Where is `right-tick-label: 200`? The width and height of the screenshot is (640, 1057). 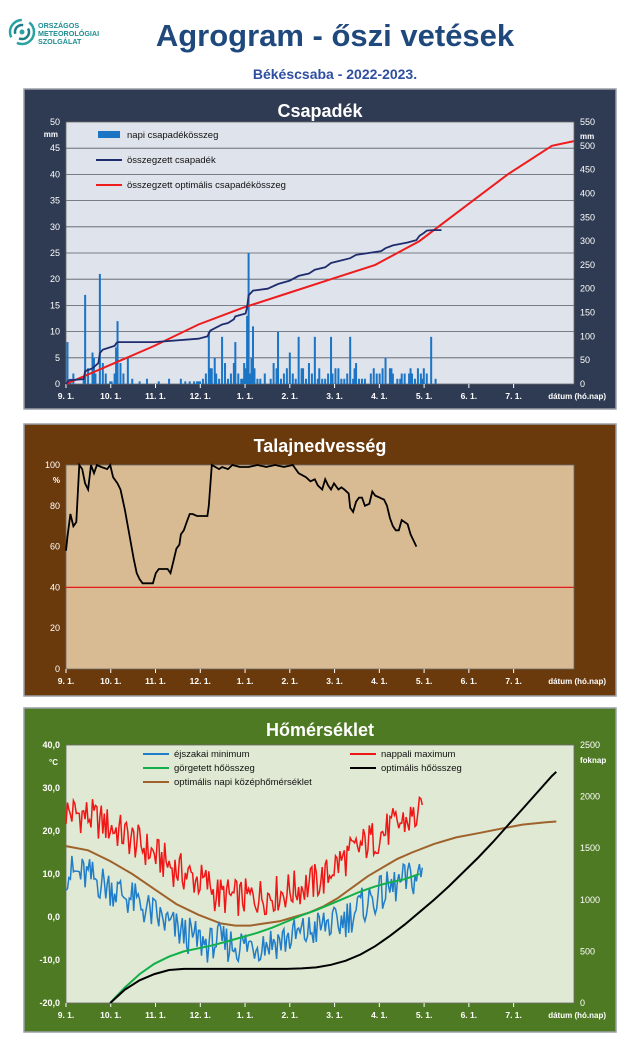 right-tick-label: 200 is located at coordinates (587, 289).